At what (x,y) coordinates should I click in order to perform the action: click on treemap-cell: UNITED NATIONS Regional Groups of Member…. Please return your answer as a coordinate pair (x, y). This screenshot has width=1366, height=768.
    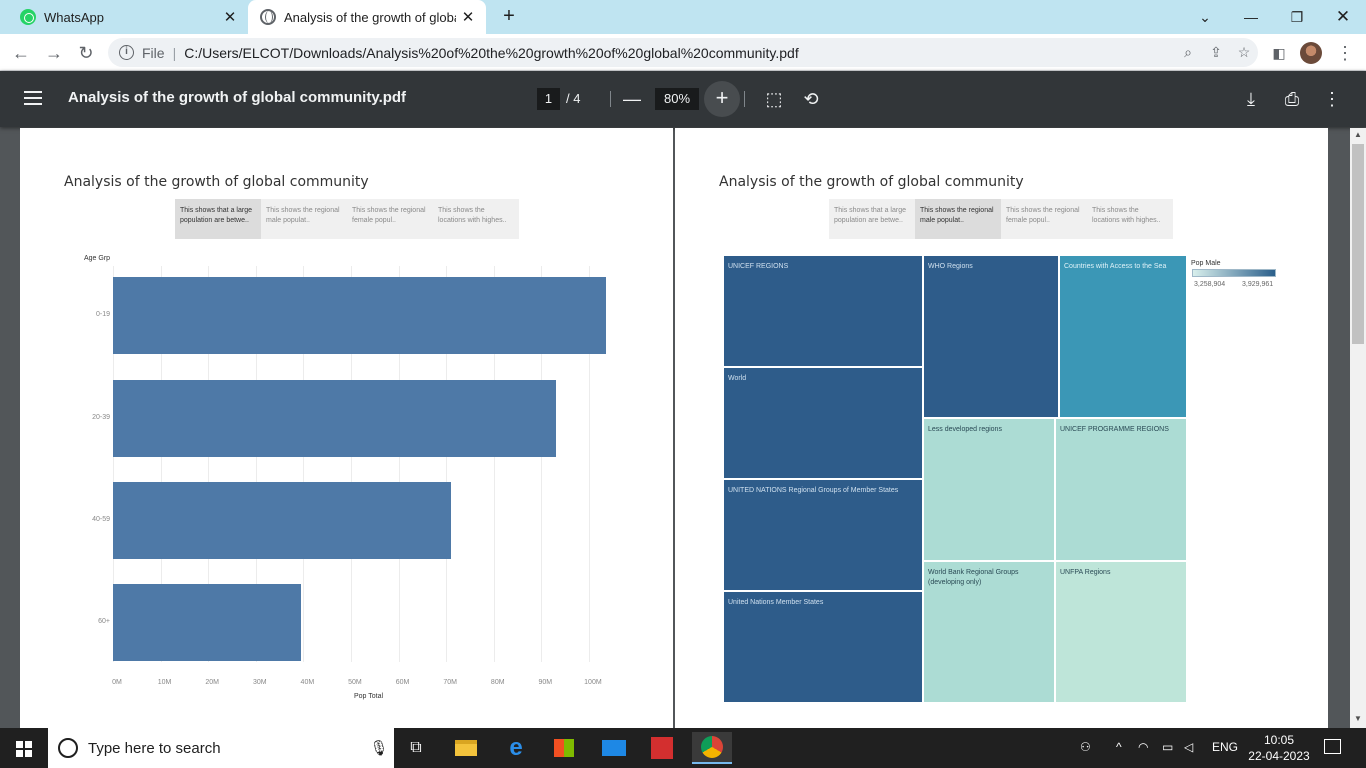
    Looking at the image, I should click on (823, 535).